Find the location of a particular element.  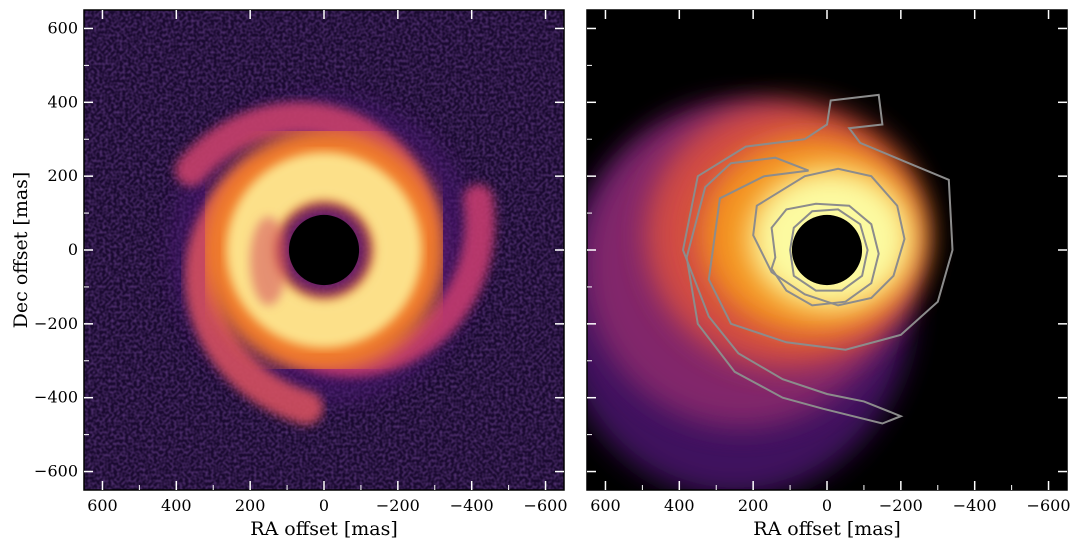

contour-middle is located at coordinates (829, 237).